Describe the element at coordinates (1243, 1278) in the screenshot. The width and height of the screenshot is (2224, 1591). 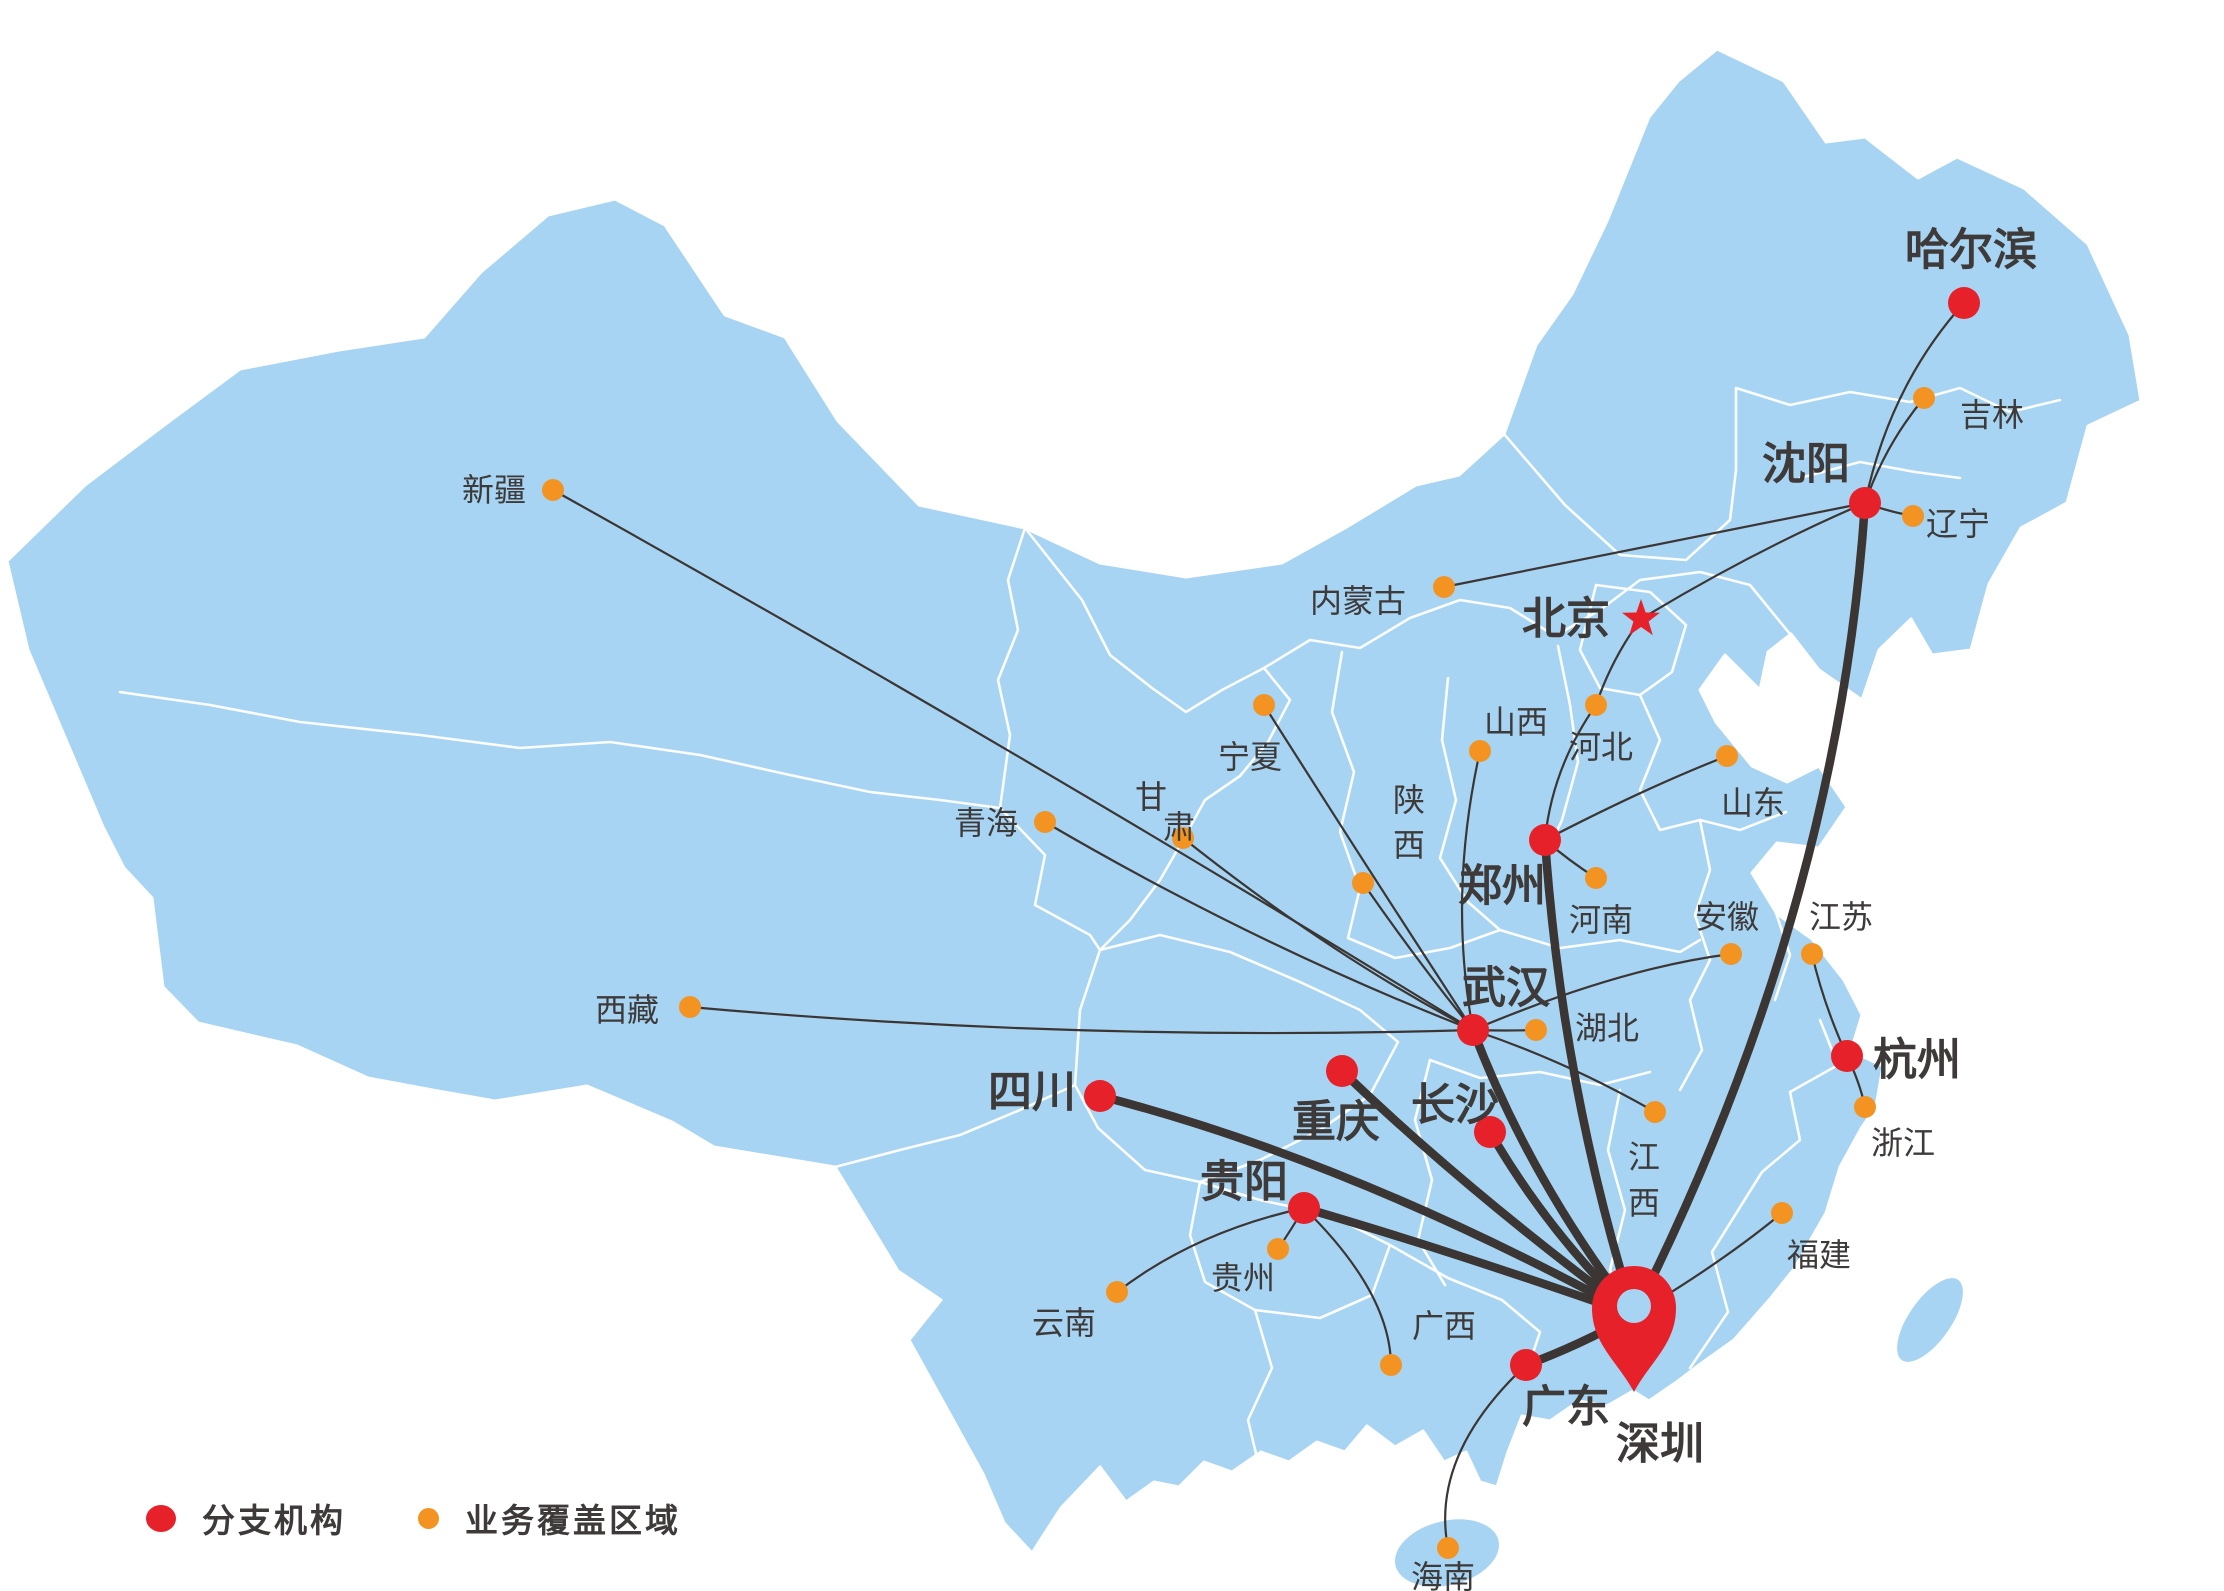
I see `label-guizhou: 贵州` at that location.